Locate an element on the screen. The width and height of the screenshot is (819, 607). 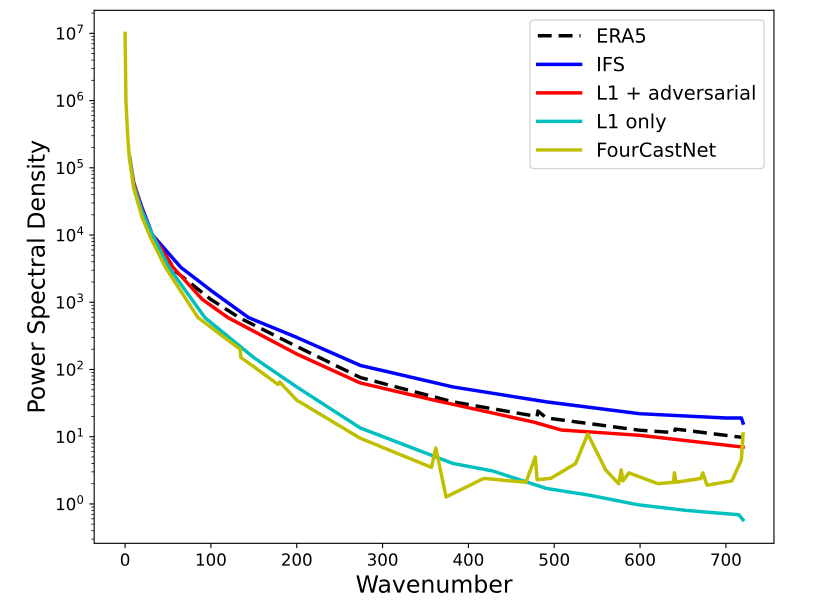
y-tick-label: 10$^{3}$ is located at coordinates (69, 301).